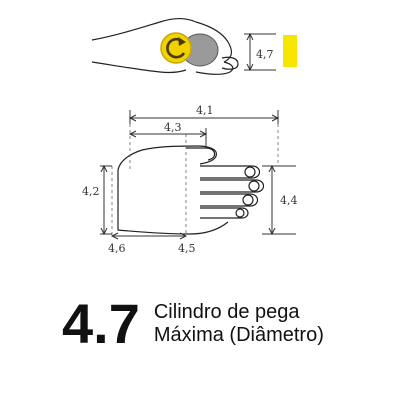  I want to click on caption: 4.7 Cilindro de pega Máxima (Diâmetro), so click(193, 324).